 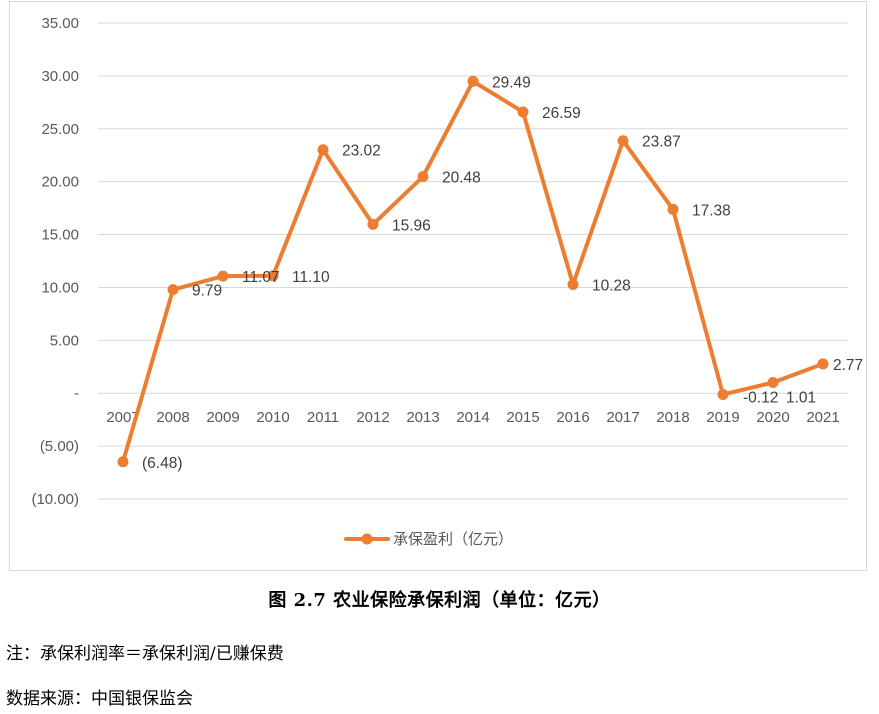 What do you see at coordinates (411, 225) in the screenshot?
I see `data-label: 15.96` at bounding box center [411, 225].